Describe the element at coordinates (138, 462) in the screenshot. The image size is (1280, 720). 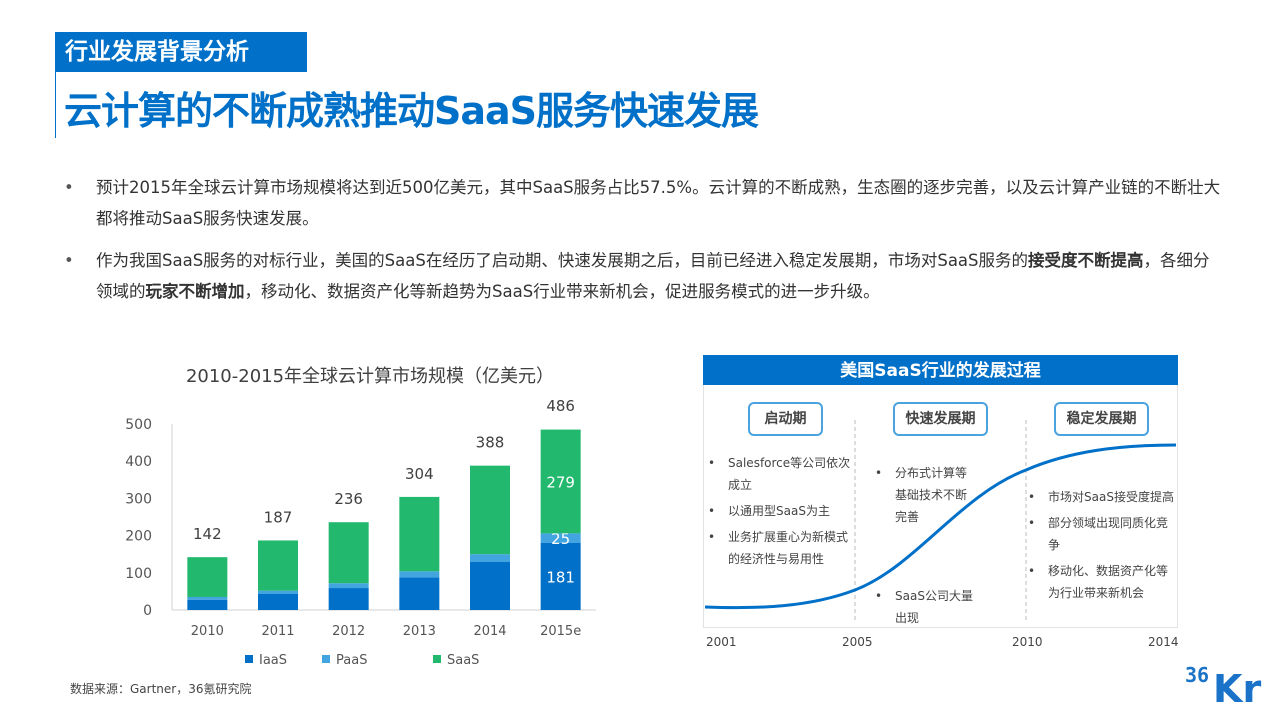
I see `y-tick-label: 400` at that location.